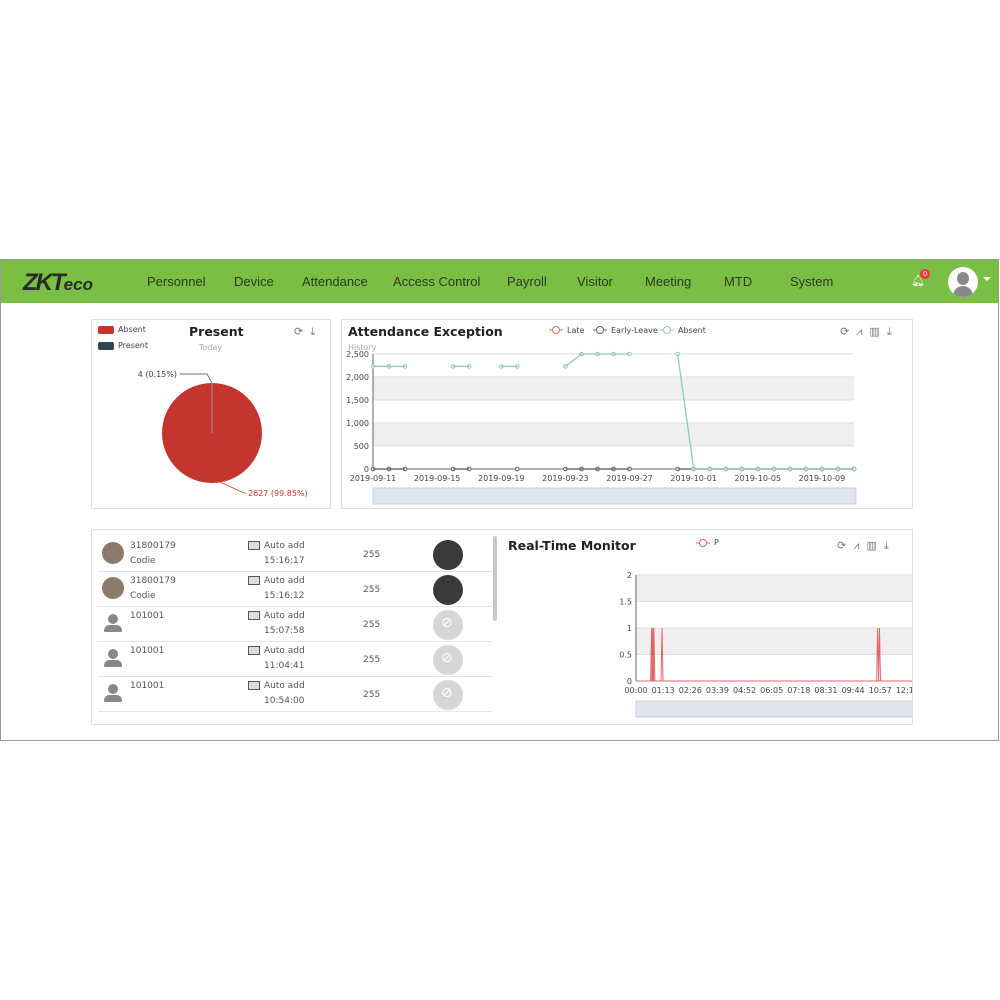  Describe the element at coordinates (295, 694) in the screenshot. I see `record-row: 101001 Auto add 10:54:00 255` at that location.